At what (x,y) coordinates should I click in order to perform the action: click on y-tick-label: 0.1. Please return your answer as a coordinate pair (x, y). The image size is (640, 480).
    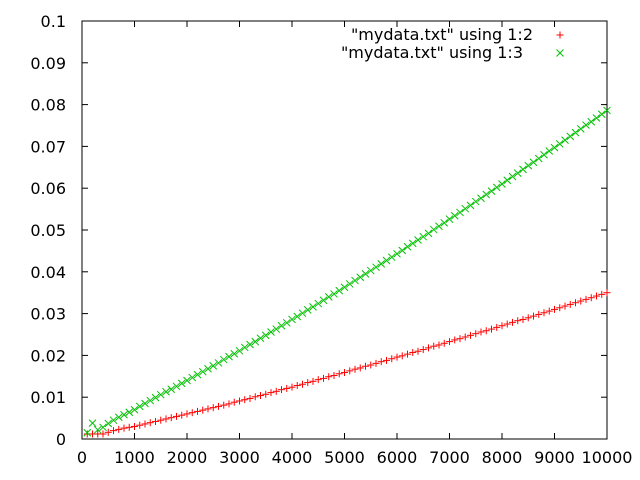
    Looking at the image, I should click on (53, 21).